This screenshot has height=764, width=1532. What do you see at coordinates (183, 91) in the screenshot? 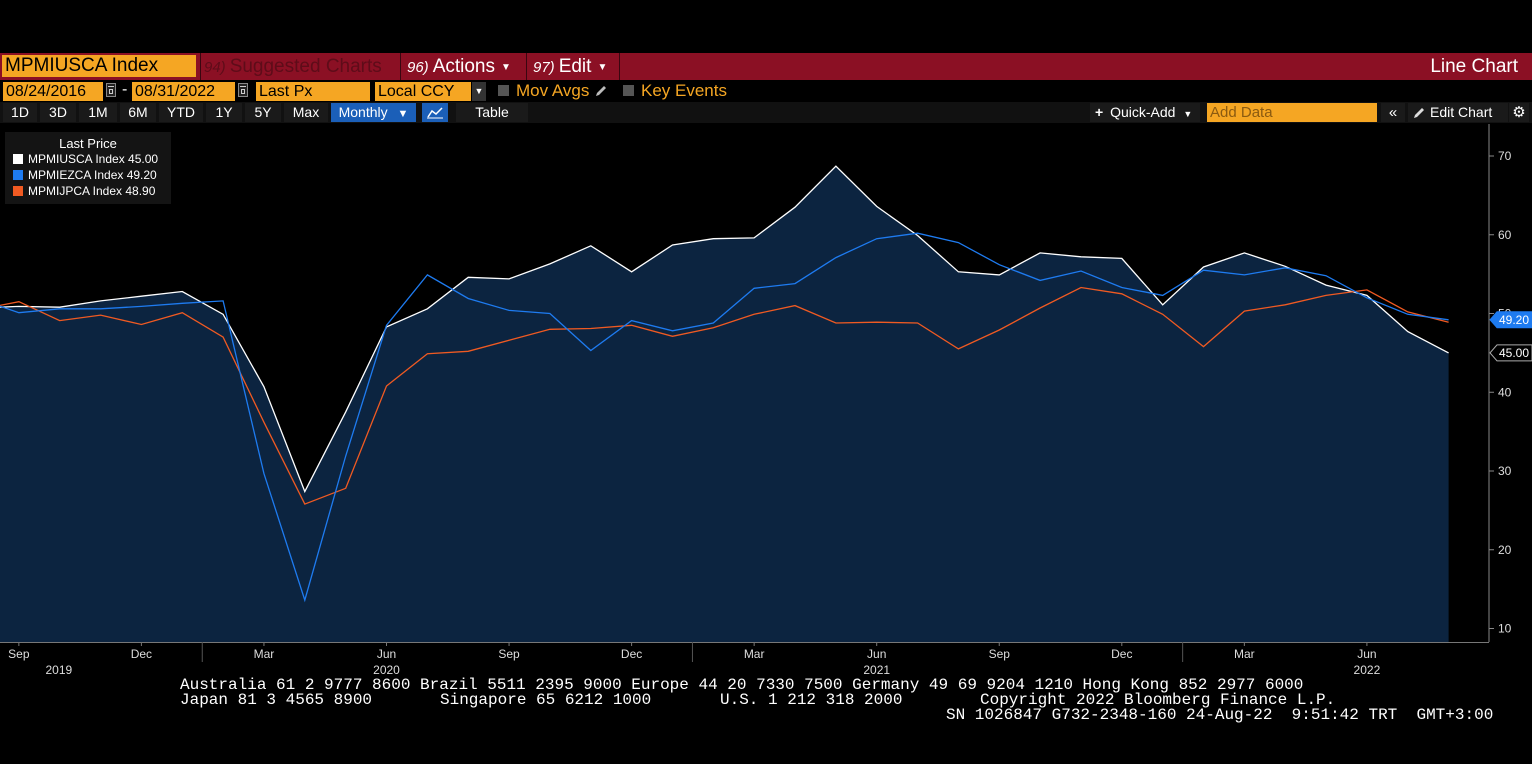
I see `end-date-input: 08/31/2022` at bounding box center [183, 91].